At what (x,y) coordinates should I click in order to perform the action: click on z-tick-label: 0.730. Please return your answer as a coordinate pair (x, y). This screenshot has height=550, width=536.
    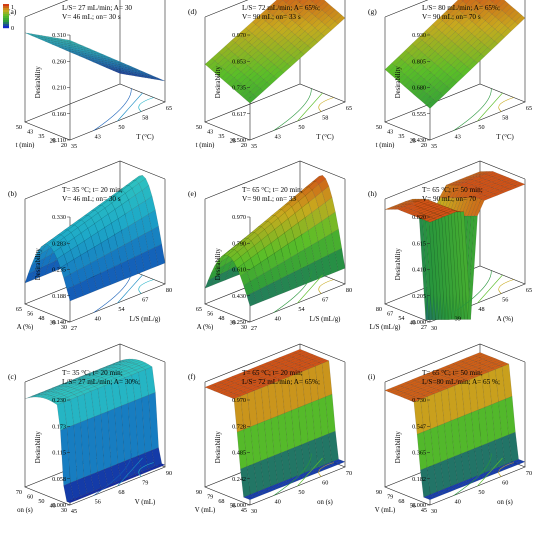
    Looking at the image, I should click on (419, 400).